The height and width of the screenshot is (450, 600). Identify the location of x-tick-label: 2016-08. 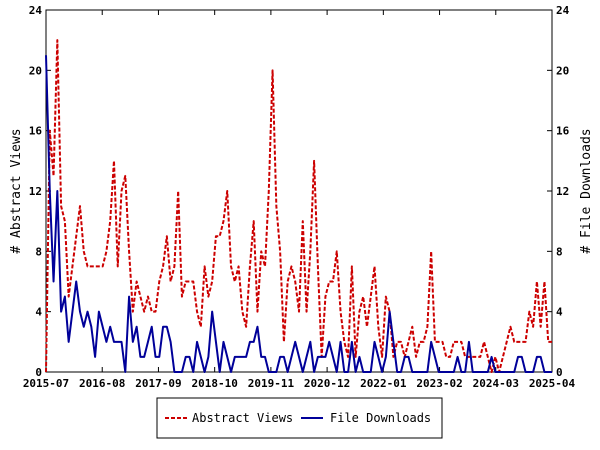
(102, 383).